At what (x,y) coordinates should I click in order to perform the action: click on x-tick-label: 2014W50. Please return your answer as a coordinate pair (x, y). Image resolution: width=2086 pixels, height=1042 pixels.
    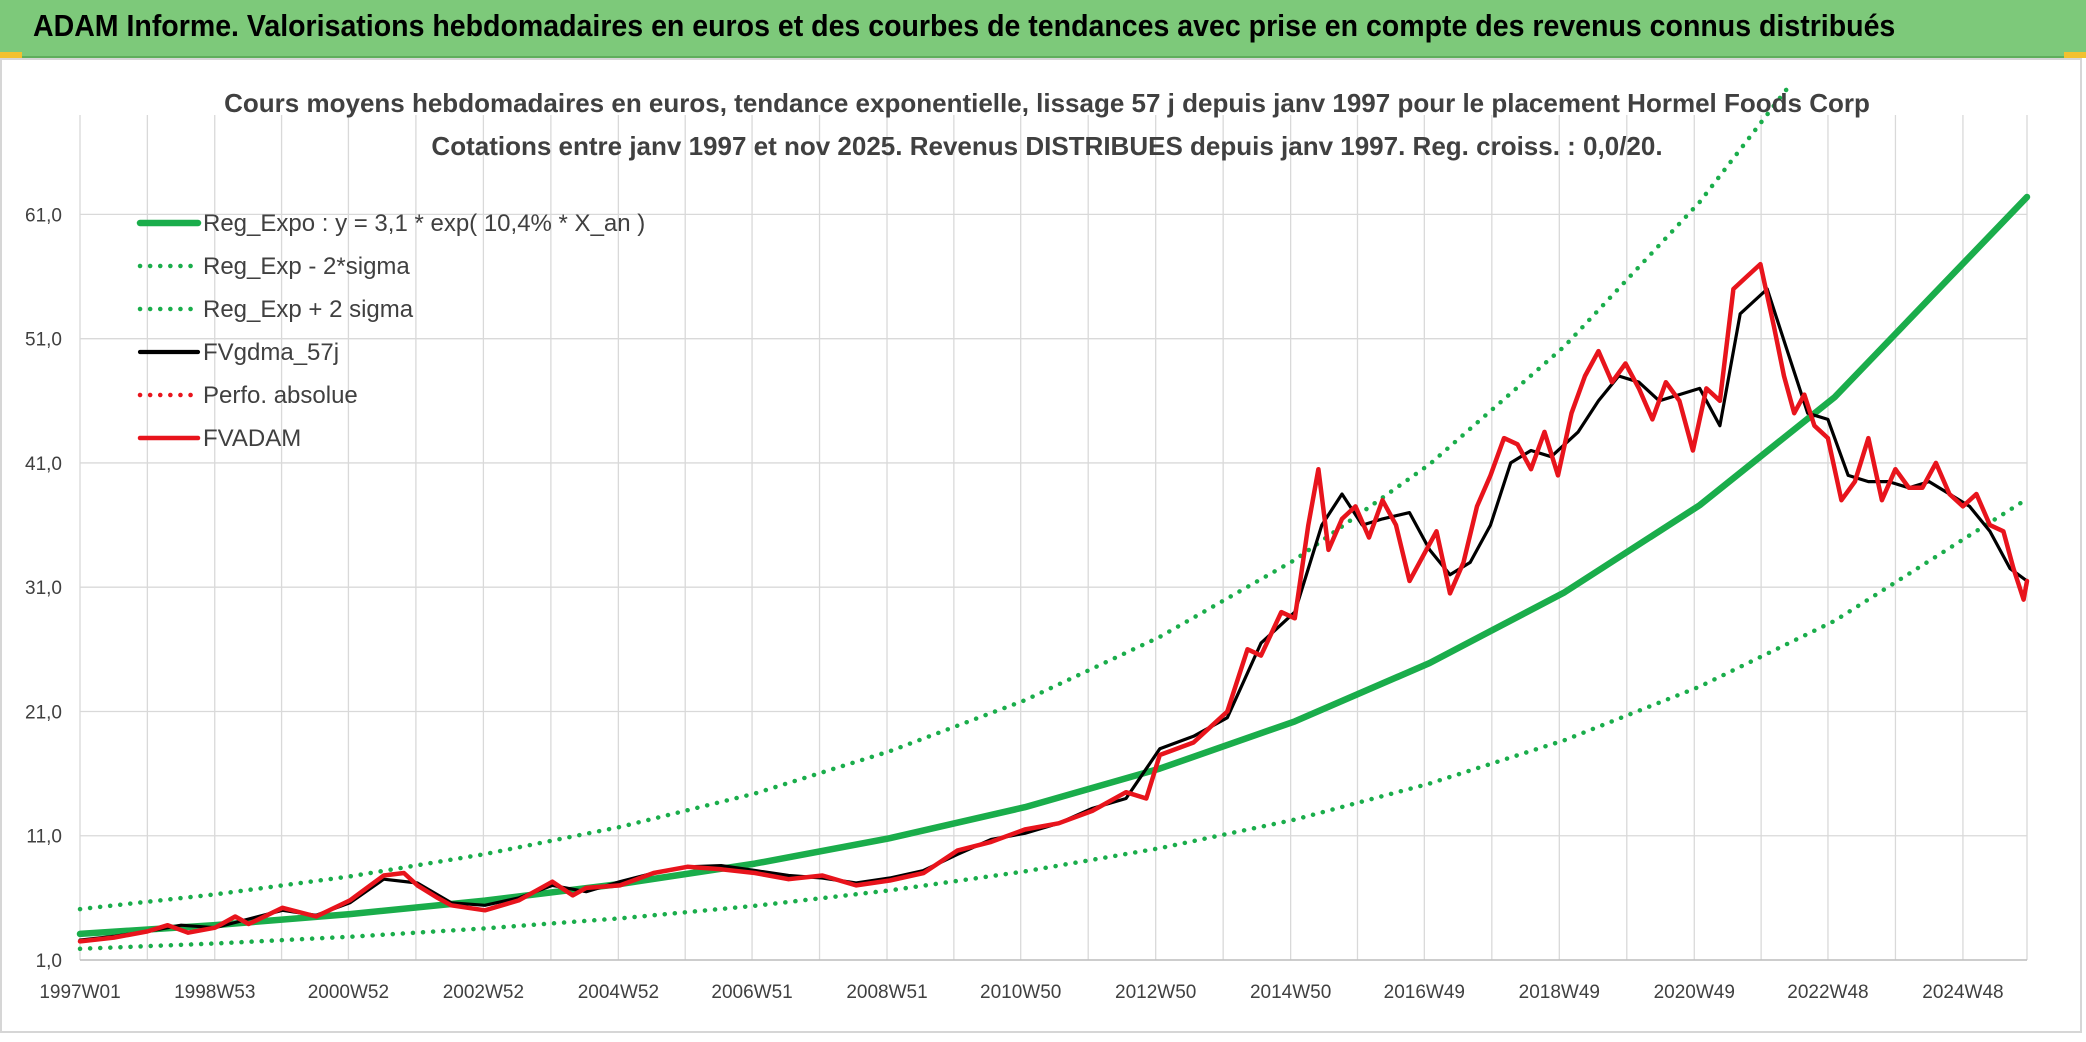
    Looking at the image, I should click on (1290, 992).